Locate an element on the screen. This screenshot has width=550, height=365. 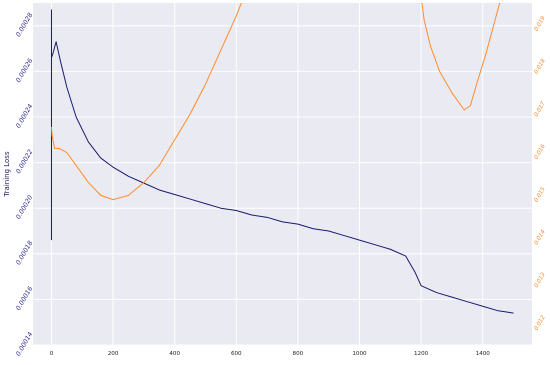
y-right-tick-label: 0.018 is located at coordinates (540, 66).